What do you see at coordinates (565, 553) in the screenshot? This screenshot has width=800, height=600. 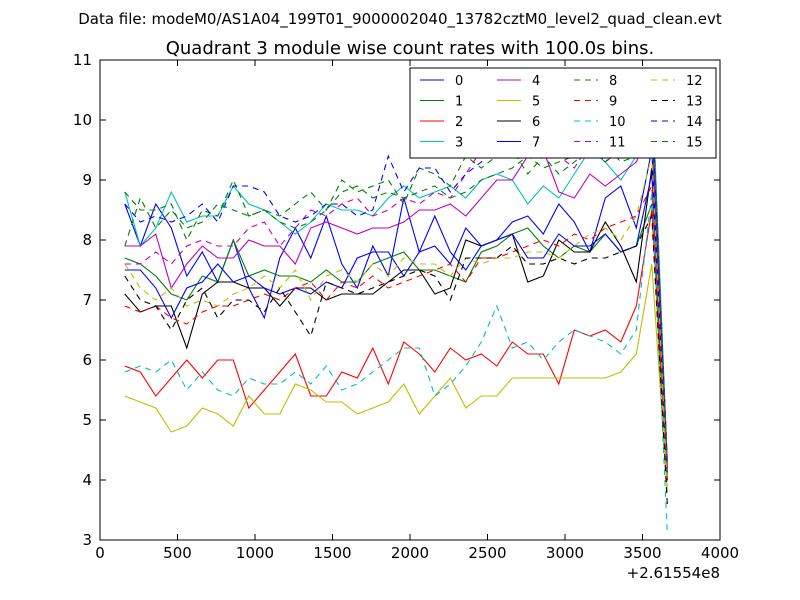 I see `x-tick-label: 3000` at bounding box center [565, 553].